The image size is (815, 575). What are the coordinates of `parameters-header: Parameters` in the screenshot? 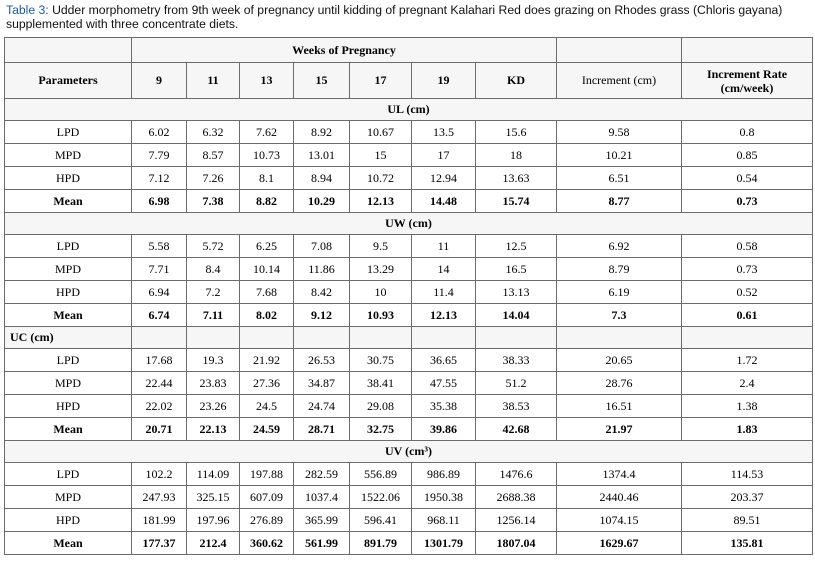 It's located at (68, 80).